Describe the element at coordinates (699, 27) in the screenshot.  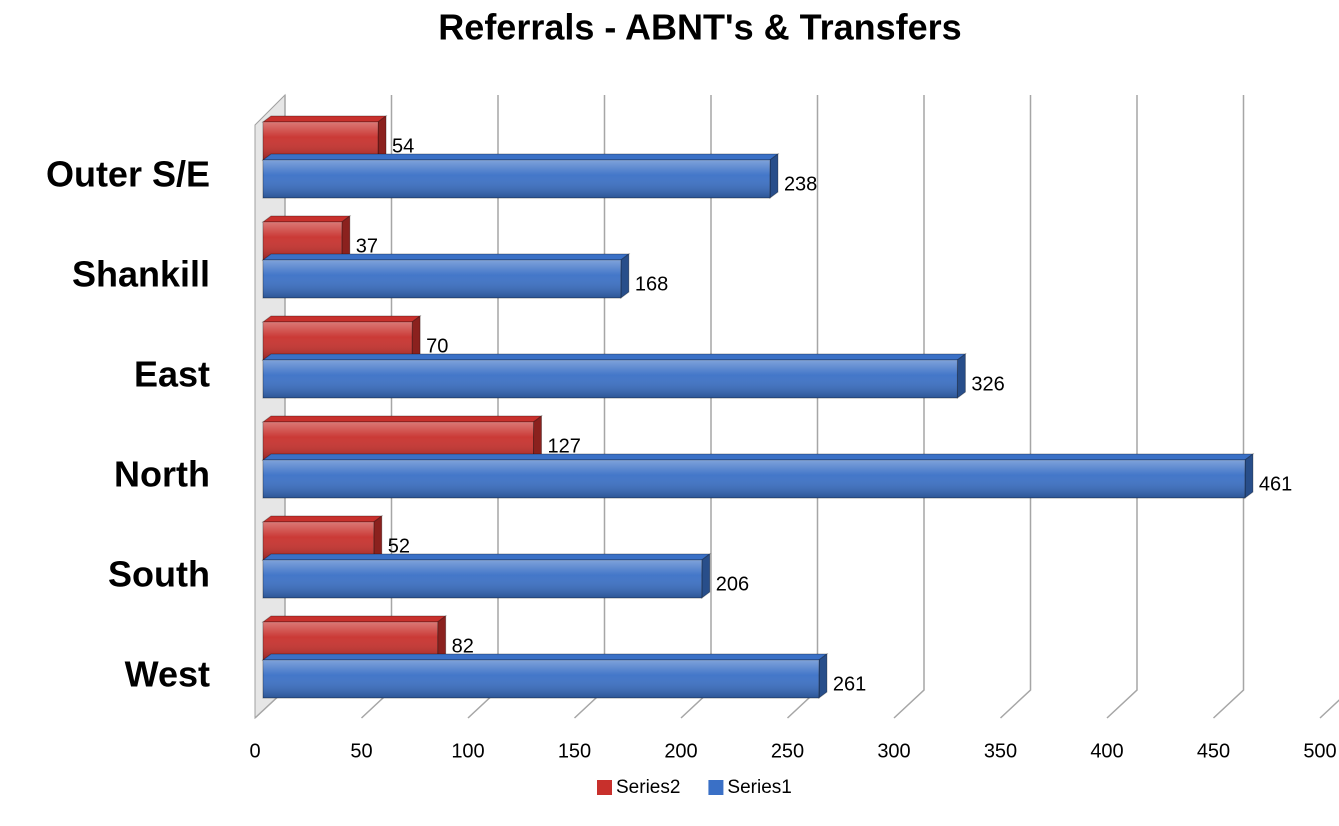
I see `chart-title: Referrals - ABNT's & Transfers` at that location.